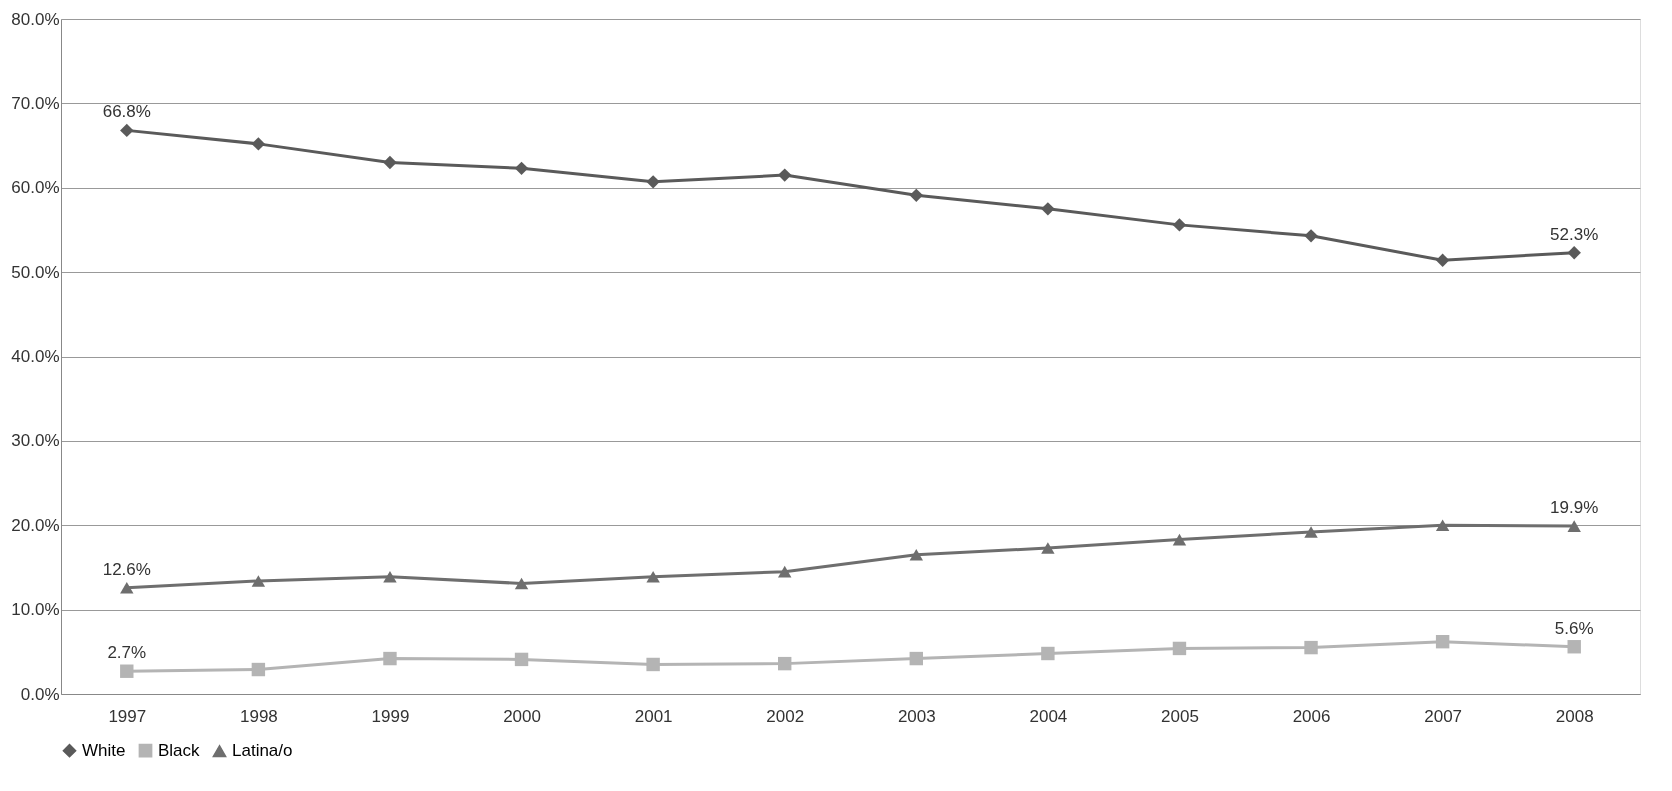 The image size is (1672, 791). Describe the element at coordinates (785, 716) in the screenshot. I see `x-tick-label: 2002` at that location.